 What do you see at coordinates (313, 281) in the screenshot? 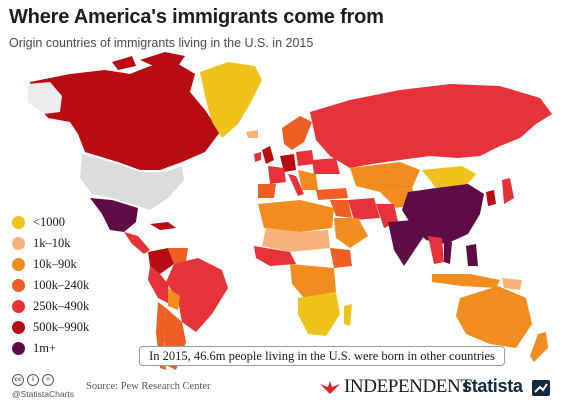
I see `region-central-africa` at bounding box center [313, 281].